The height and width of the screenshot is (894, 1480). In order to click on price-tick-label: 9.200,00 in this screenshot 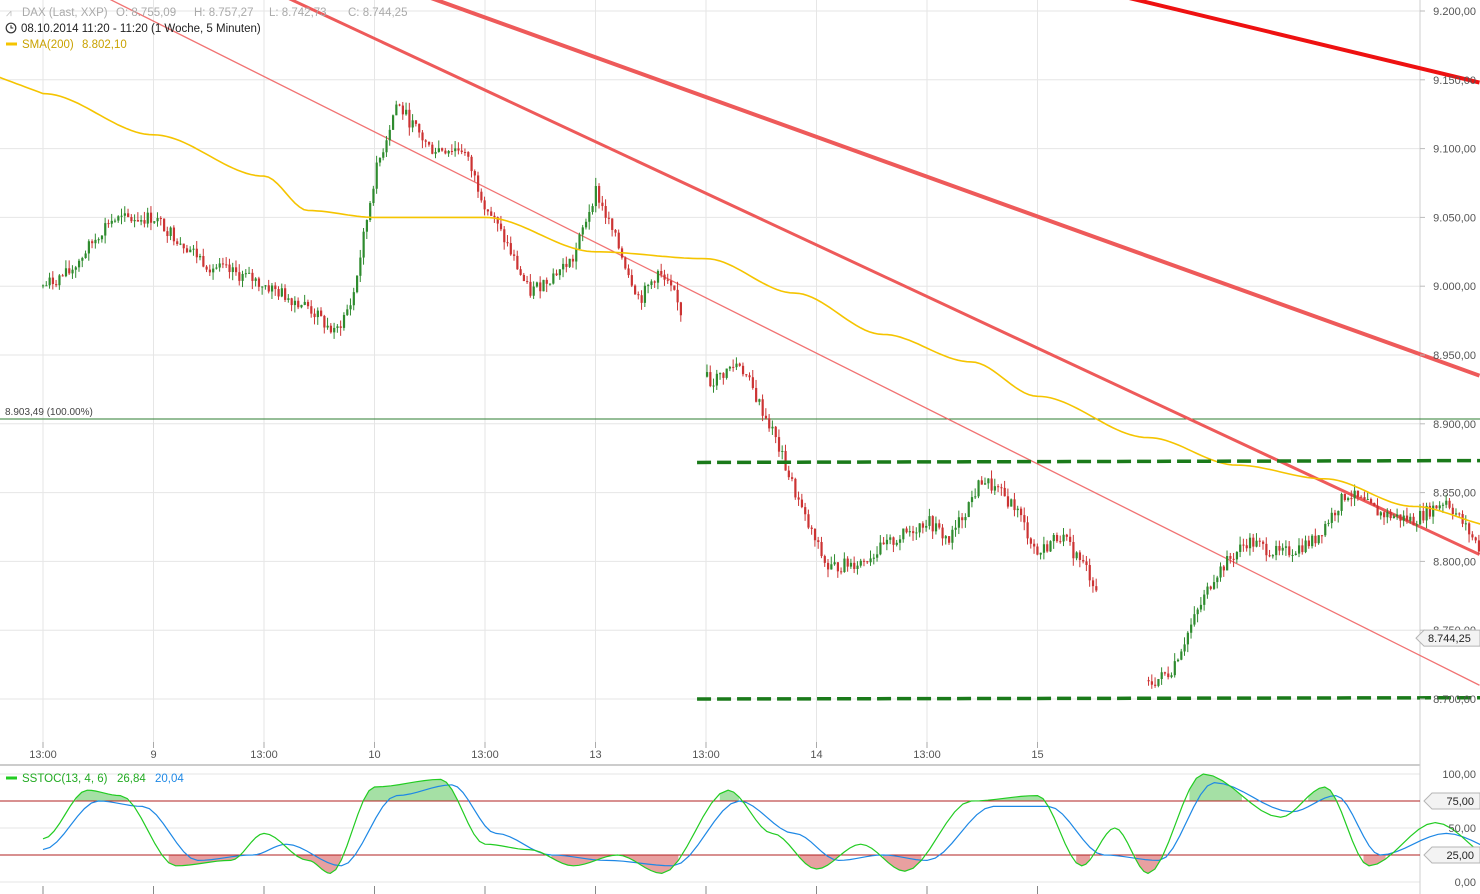, I will do `click(1454, 12)`.